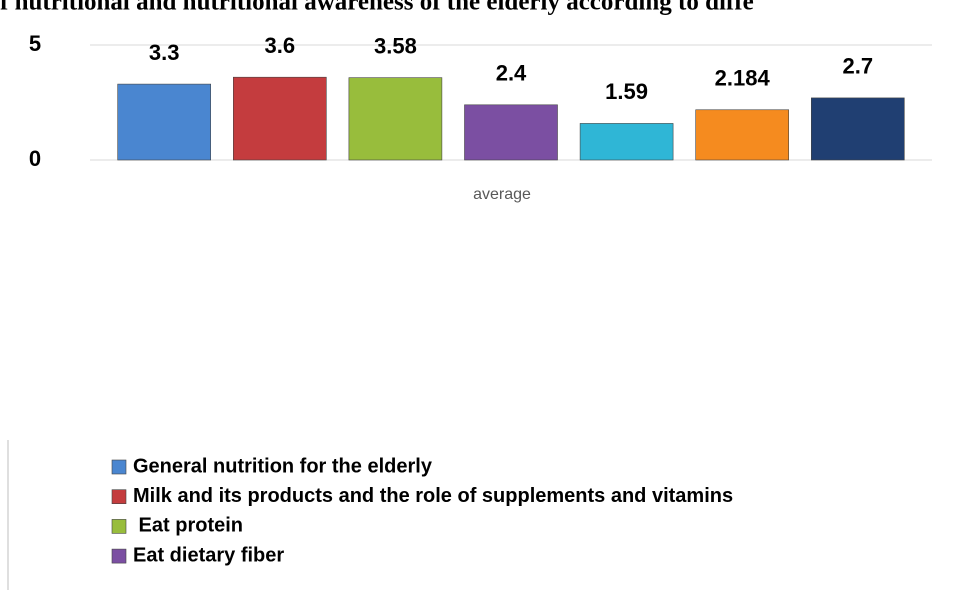 The image size is (966, 590). I want to click on value-label: 3.3, so click(164, 52).